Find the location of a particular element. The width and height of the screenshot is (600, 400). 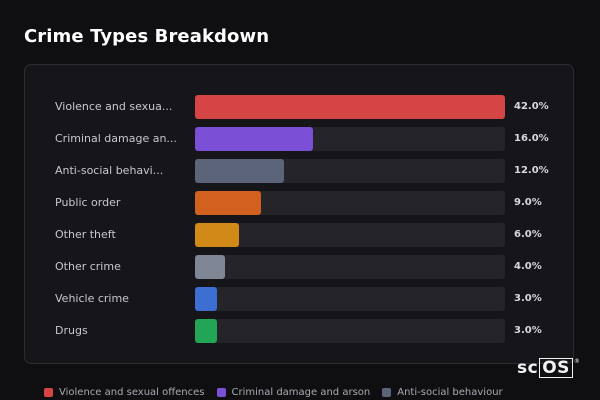

bar-value-label: 16.0% is located at coordinates (531, 138).